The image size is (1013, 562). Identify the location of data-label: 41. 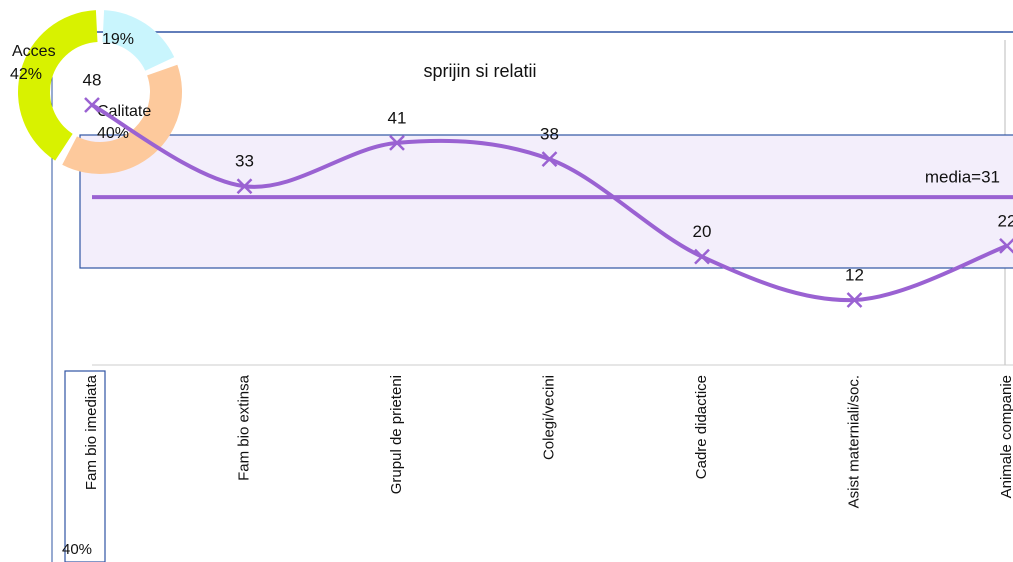
(397, 117).